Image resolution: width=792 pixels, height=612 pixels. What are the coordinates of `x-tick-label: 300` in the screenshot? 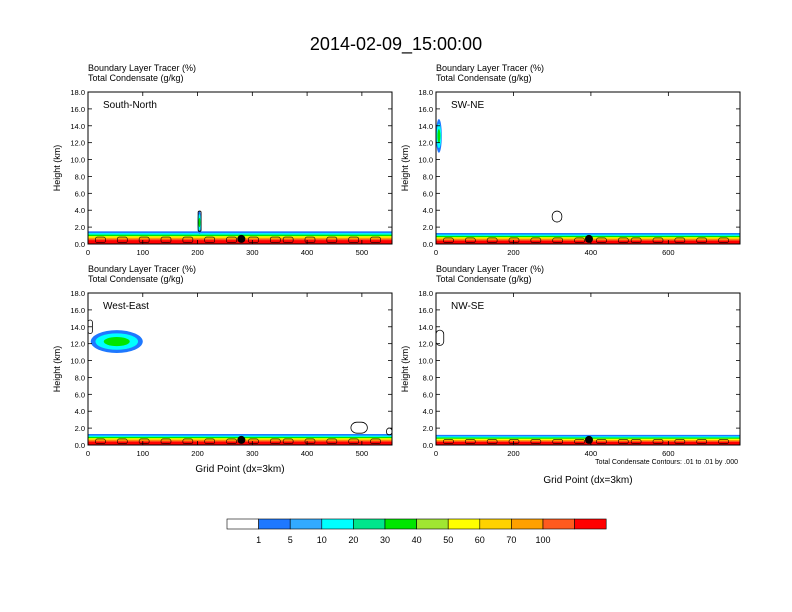 It's located at (252, 453).